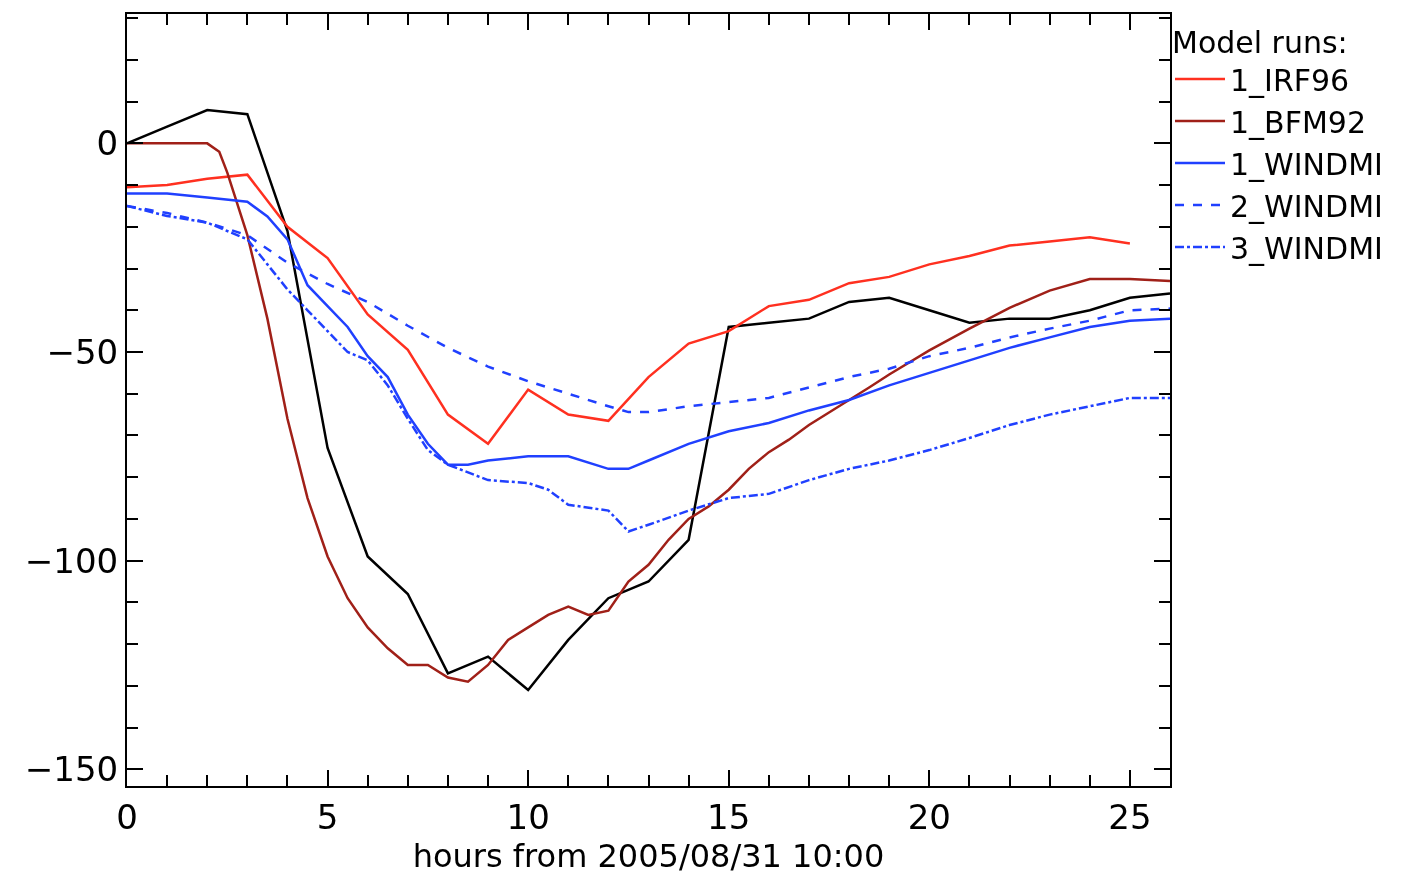 The width and height of the screenshot is (1418, 893). Describe the element at coordinates (648, 855) in the screenshot. I see `x-axis-title: hours from 2005/08/31 10:00` at that location.